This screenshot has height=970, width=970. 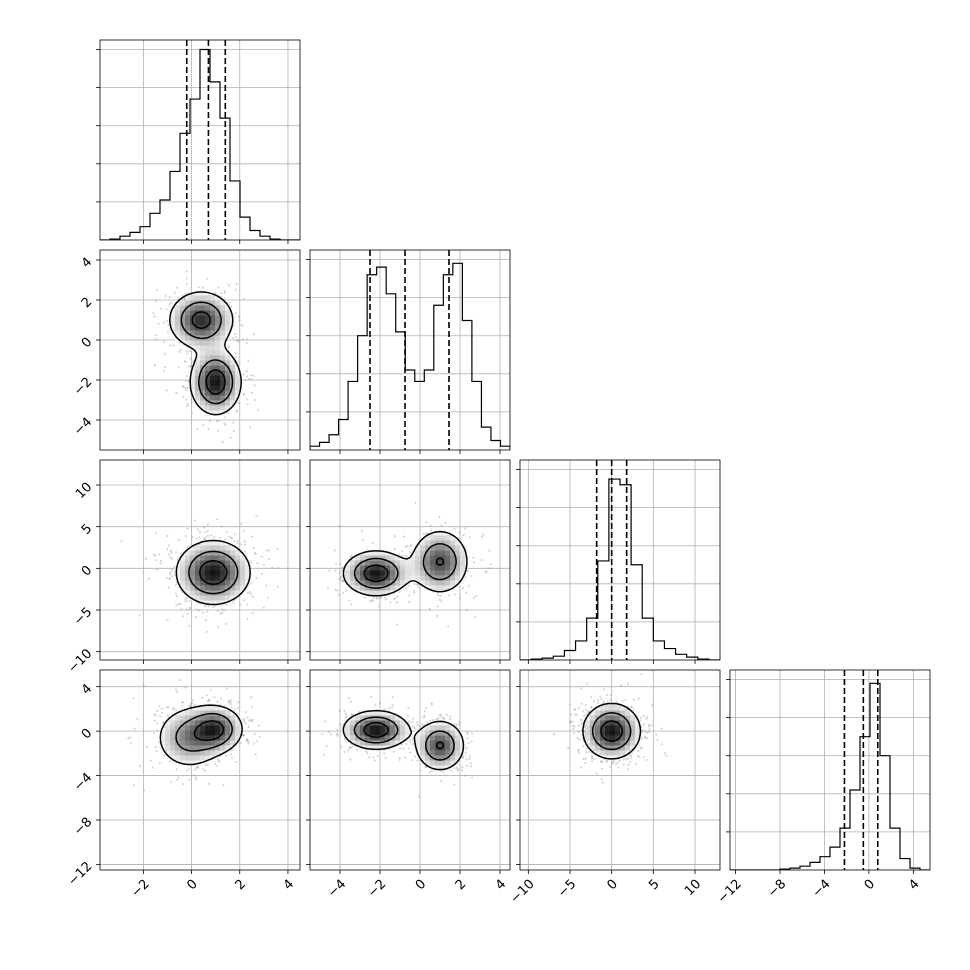 I want to click on panel-frame, so click(x=200, y=560).